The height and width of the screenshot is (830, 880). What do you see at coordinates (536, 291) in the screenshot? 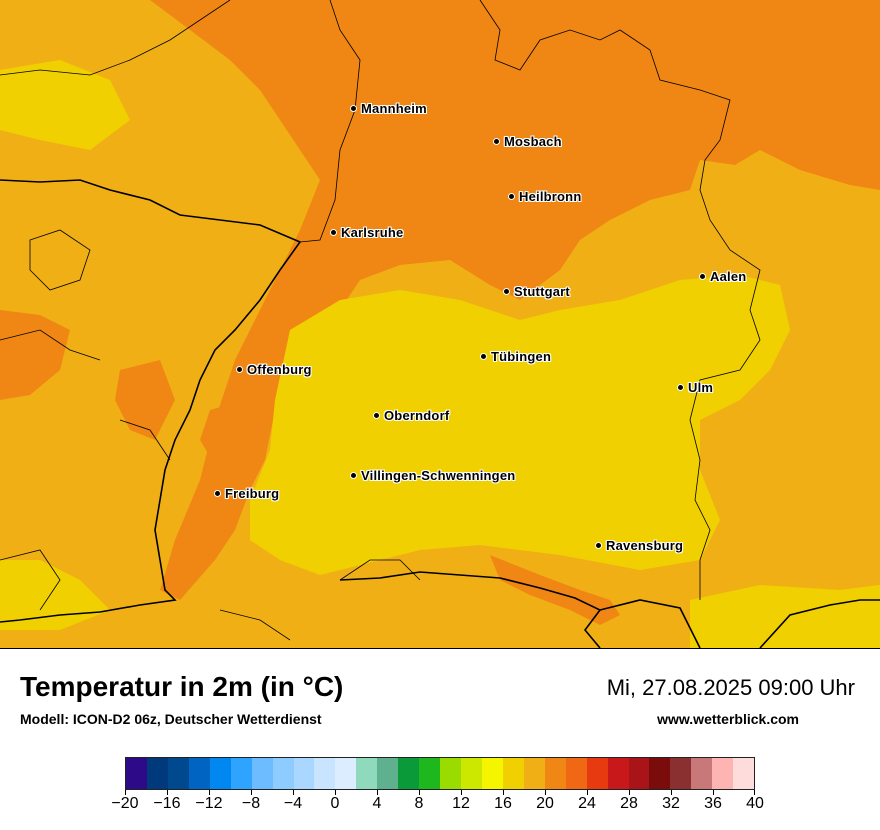
I see `city-marker: Stuttgart` at bounding box center [536, 291].